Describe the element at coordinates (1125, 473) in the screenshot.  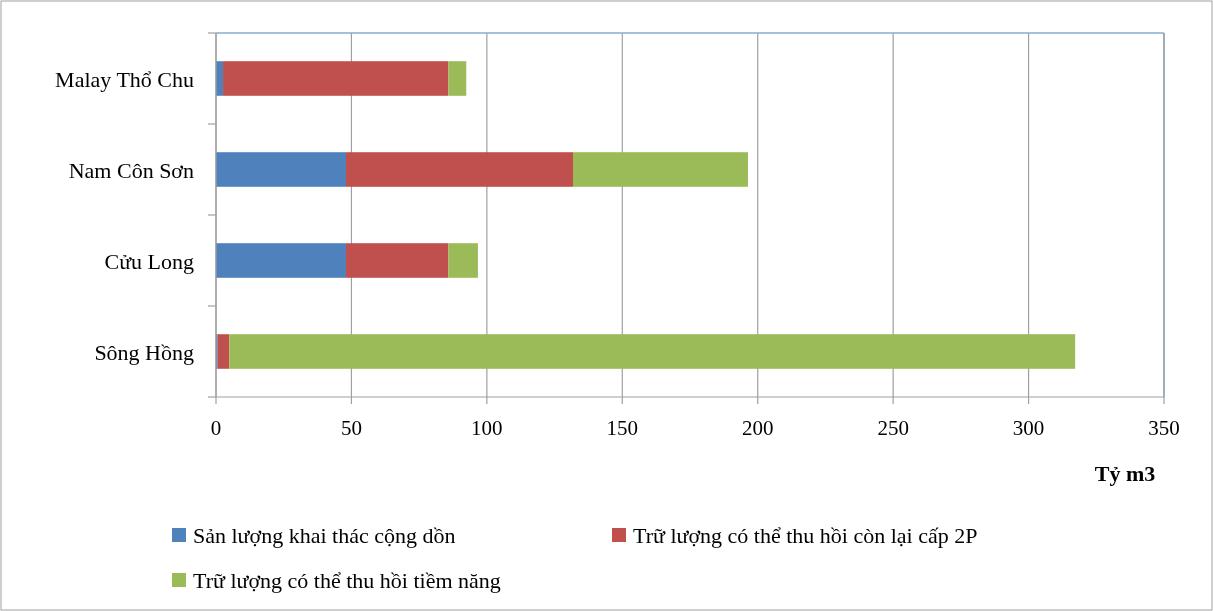
I see `x-axis-title: Tỷ m3` at that location.